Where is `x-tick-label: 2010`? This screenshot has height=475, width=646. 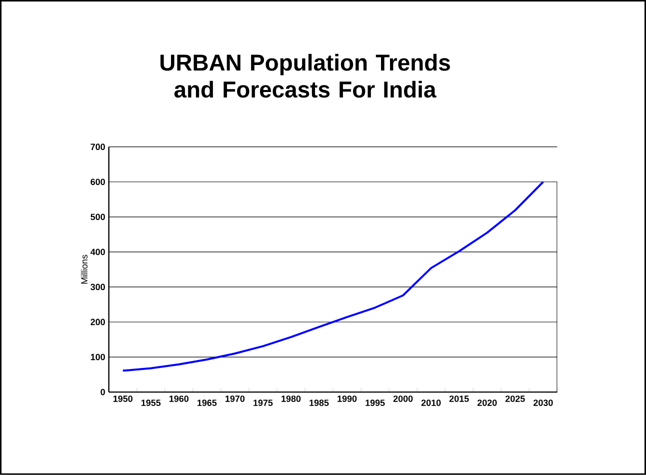 x-tick-label: 2010 is located at coordinates (431, 403).